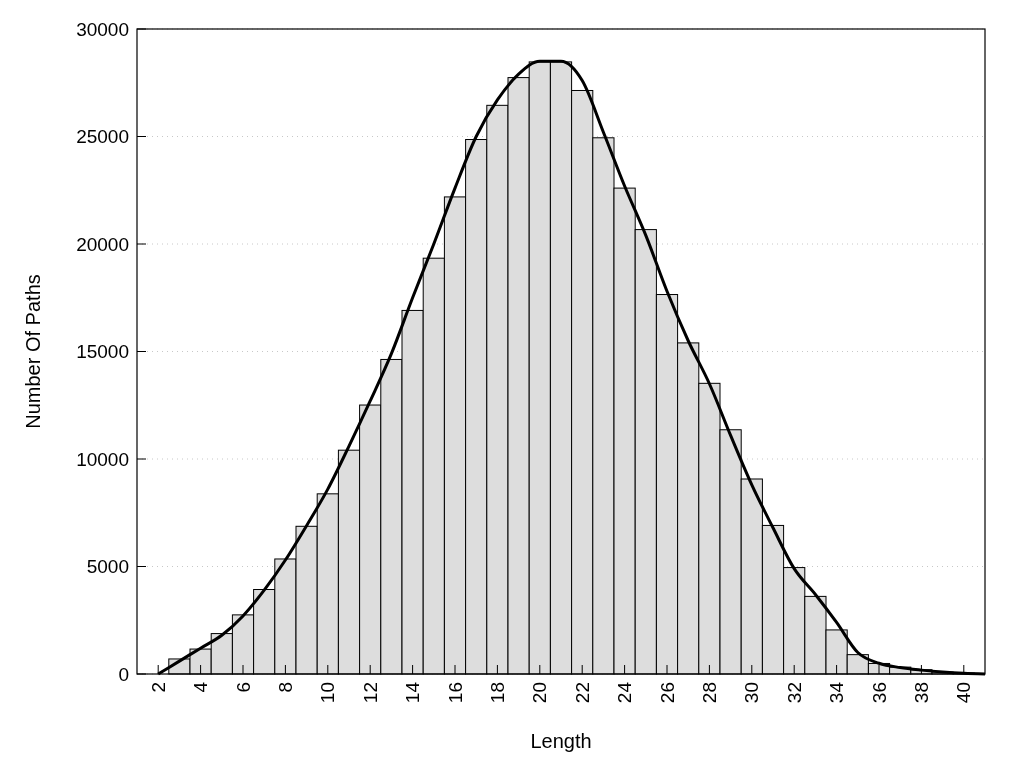 Image resolution: width=1024 pixels, height=768 pixels. Describe the element at coordinates (582, 693) in the screenshot. I see `x-tick-label: 22` at that location.